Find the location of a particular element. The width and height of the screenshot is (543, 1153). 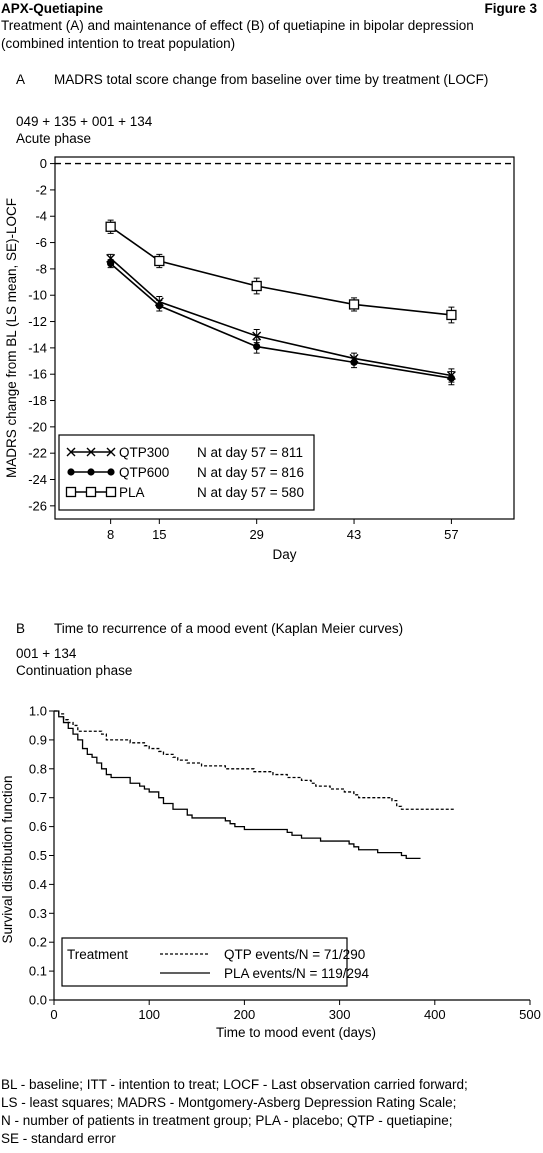

chart-b-legend-box is located at coordinates (204, 962).